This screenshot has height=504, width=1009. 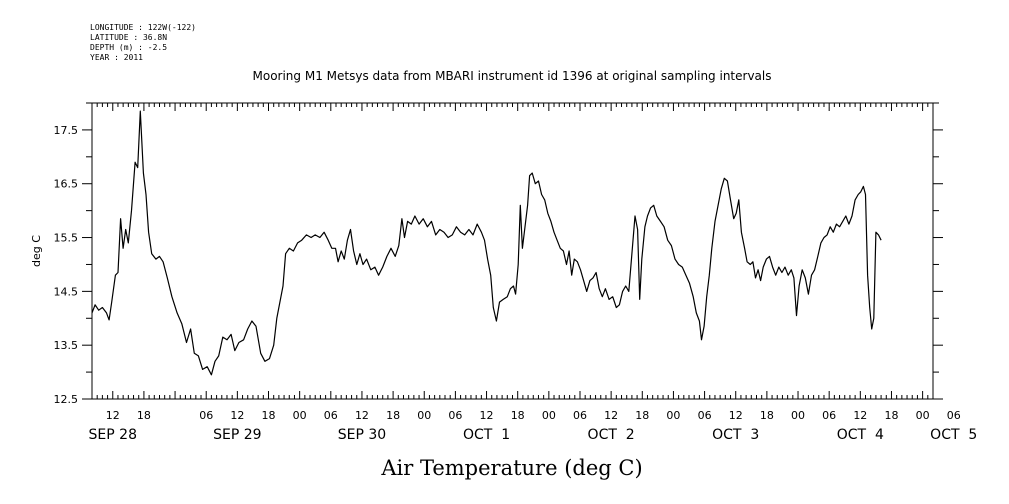 I want to click on y-tick-label: 12.5, so click(x=66, y=399).